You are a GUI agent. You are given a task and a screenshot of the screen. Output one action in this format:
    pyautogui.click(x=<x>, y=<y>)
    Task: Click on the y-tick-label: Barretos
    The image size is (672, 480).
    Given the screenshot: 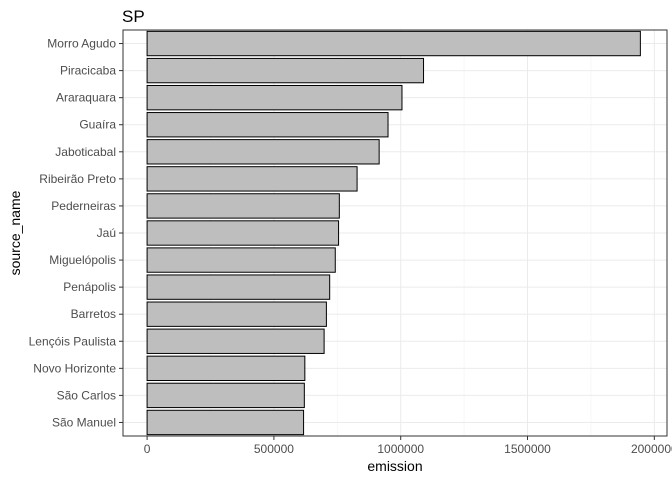 What is the action you would take?
    pyautogui.click(x=93, y=314)
    